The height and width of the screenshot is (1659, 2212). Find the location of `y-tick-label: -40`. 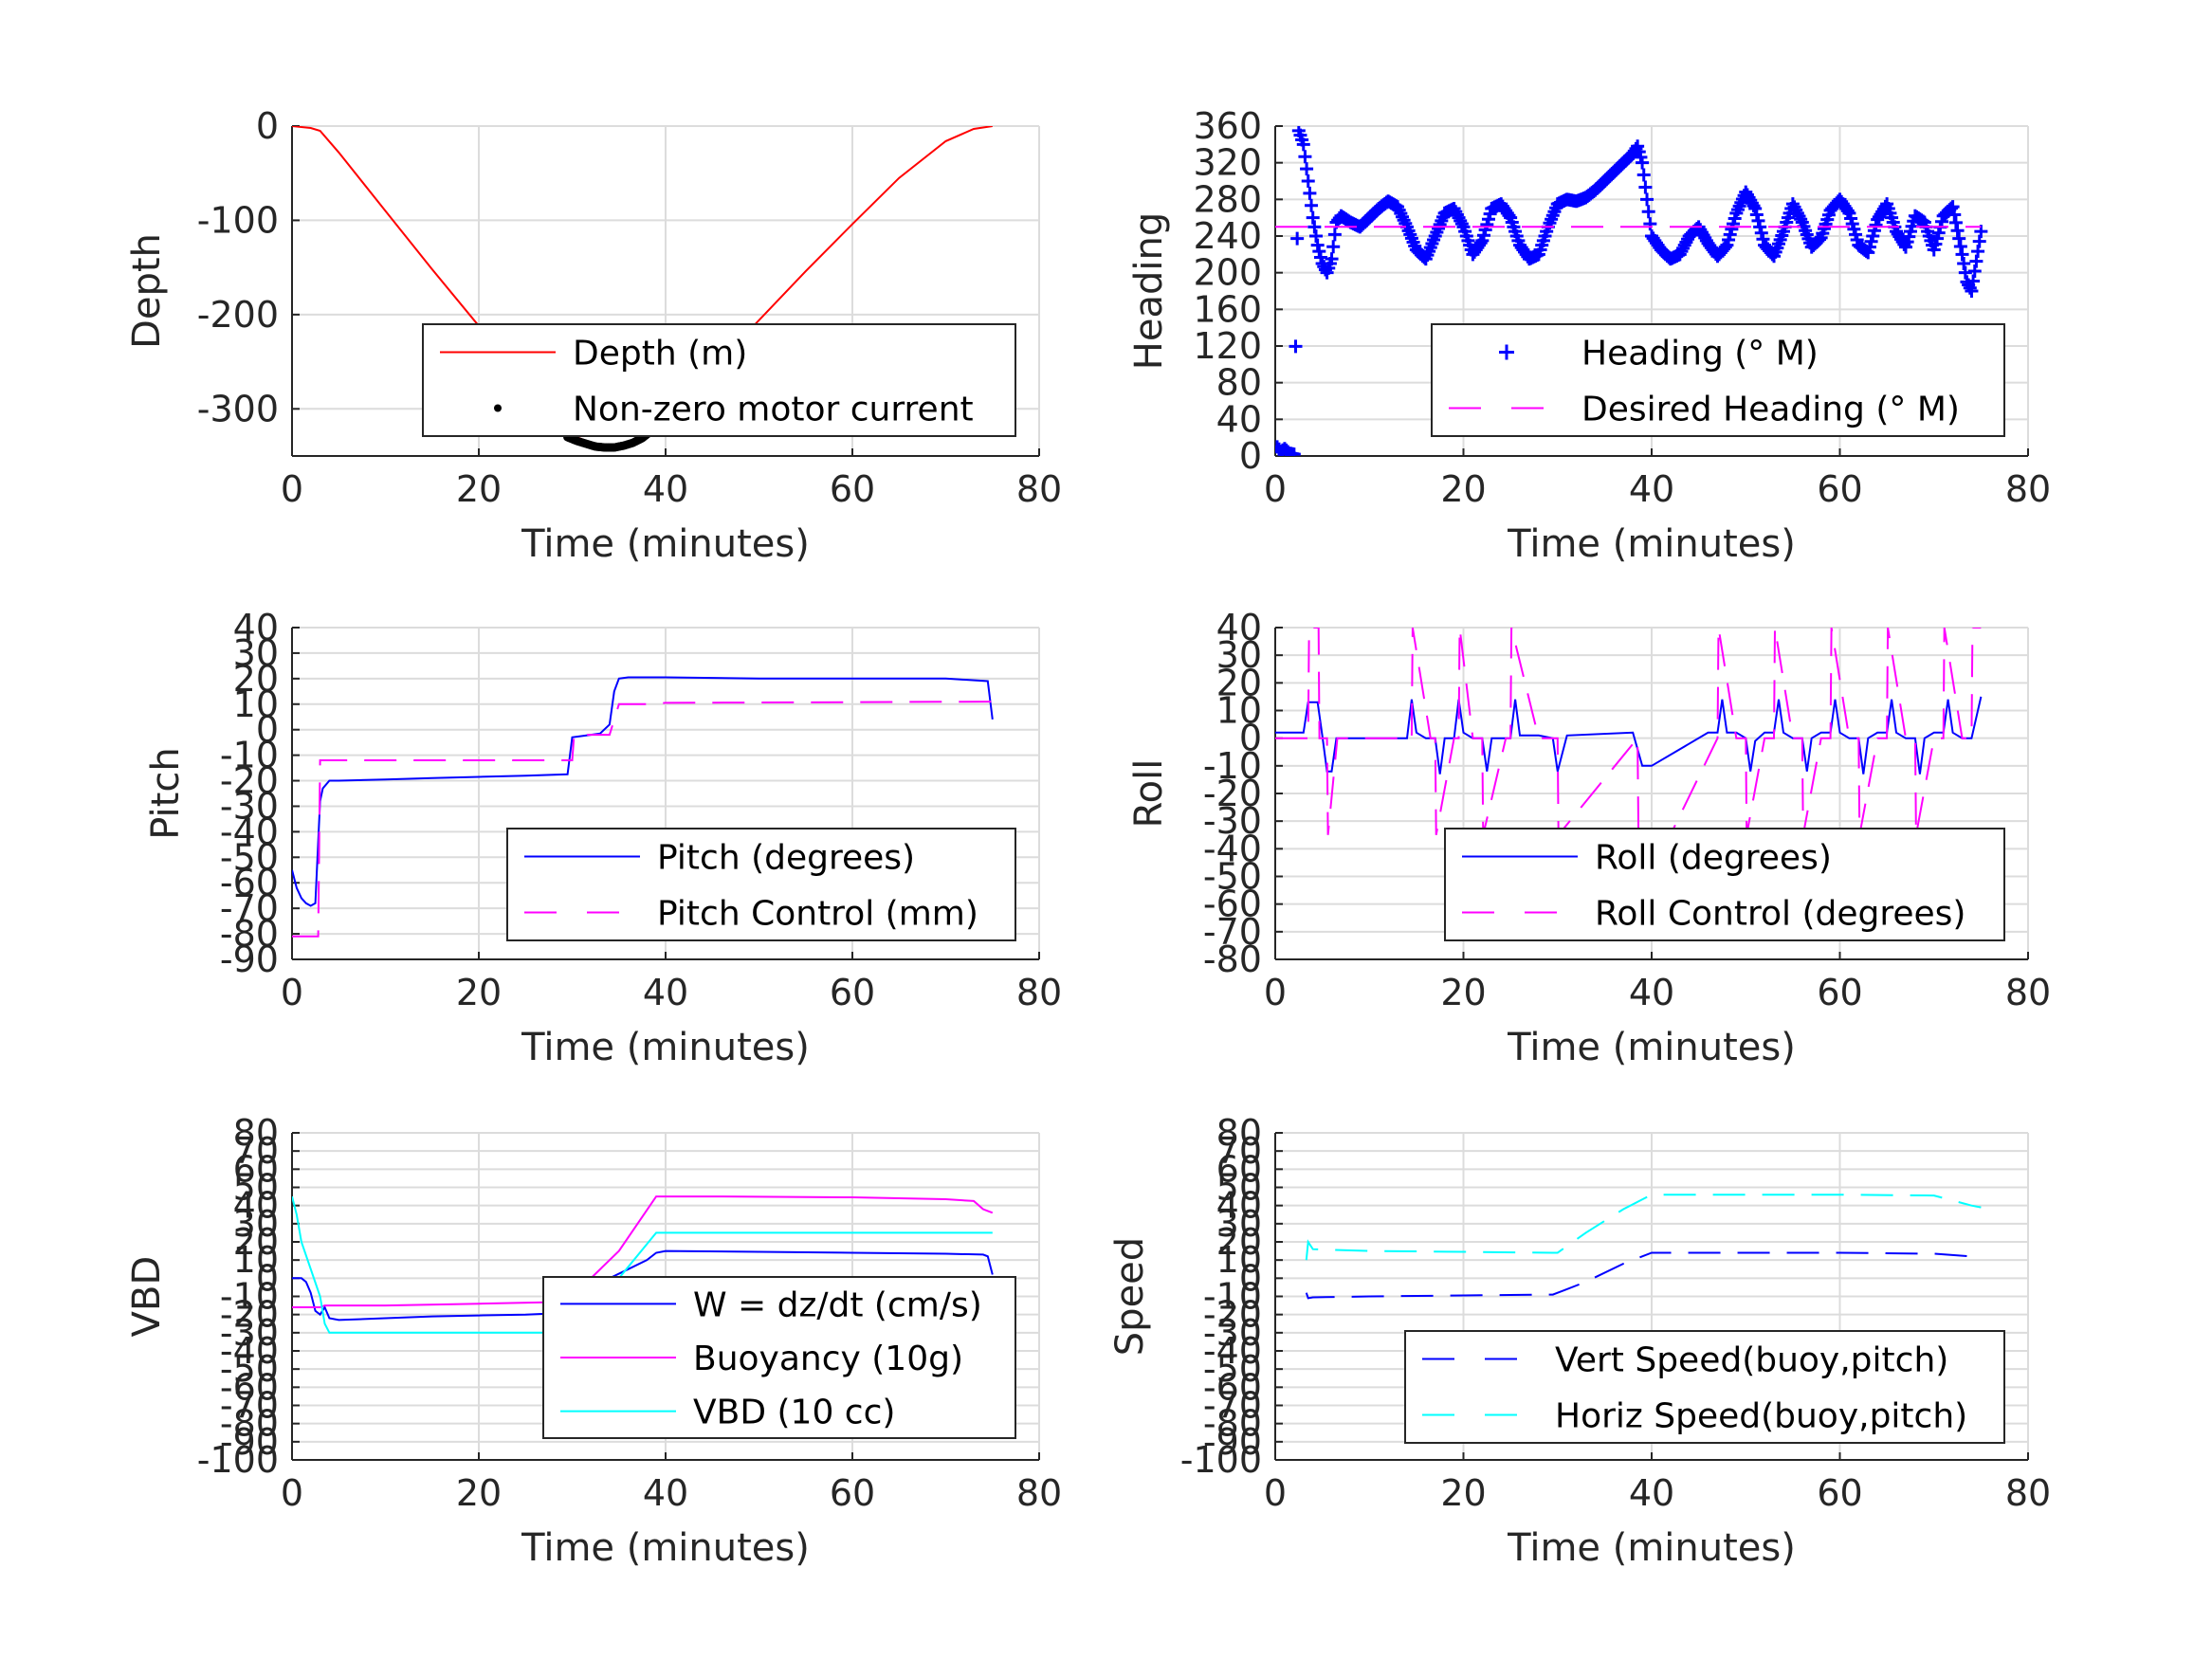

y-tick-label: -40 is located at coordinates (249, 831).